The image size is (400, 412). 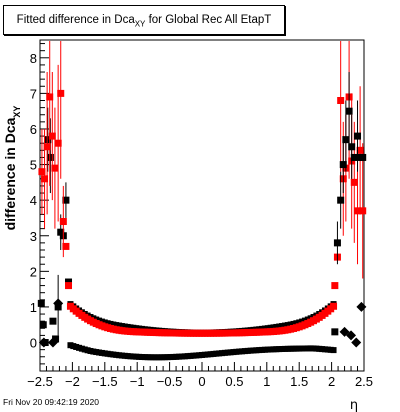 I want to click on x-tick-label: −2, so click(x=72, y=381).